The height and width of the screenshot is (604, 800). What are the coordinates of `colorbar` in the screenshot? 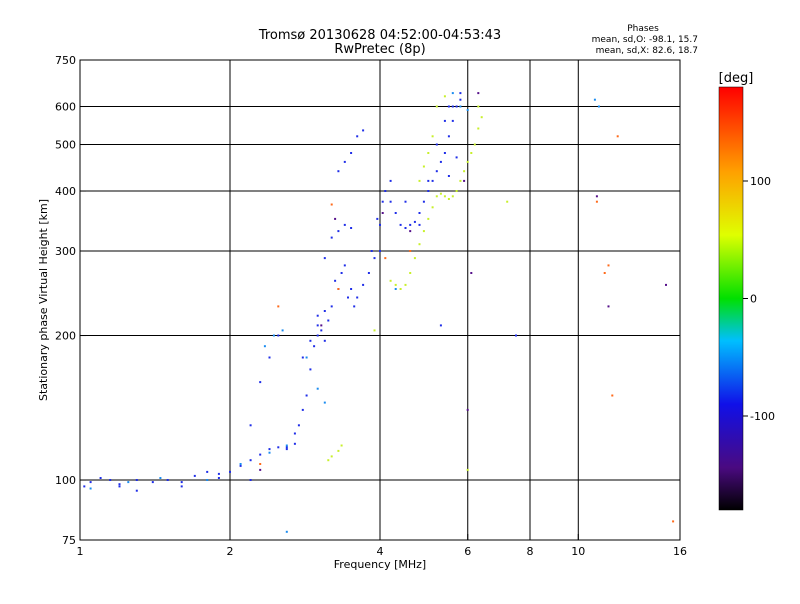 It's located at (731, 298).